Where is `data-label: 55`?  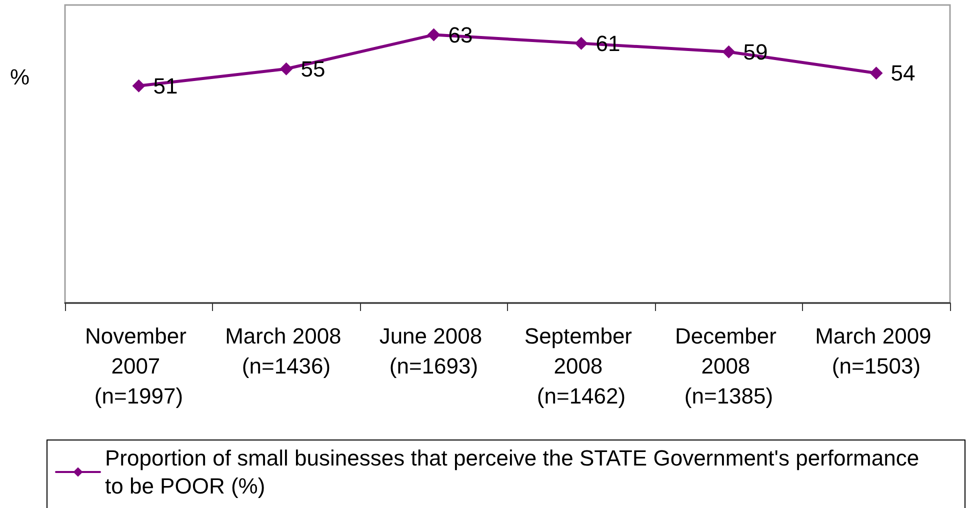
data-label: 55 is located at coordinates (313, 69).